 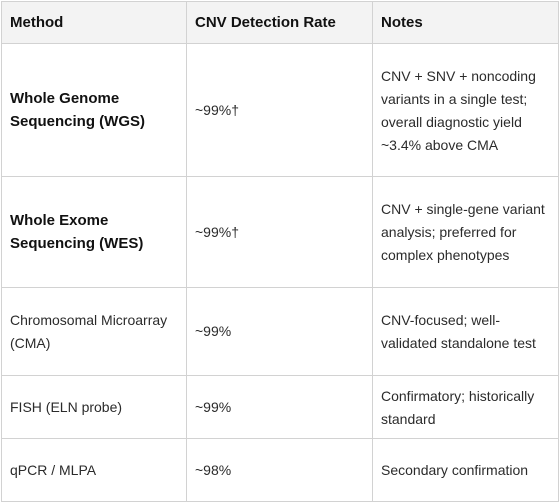 I want to click on table-header-row: Method CNV Detection Rate Notes, so click(x=280, y=22).